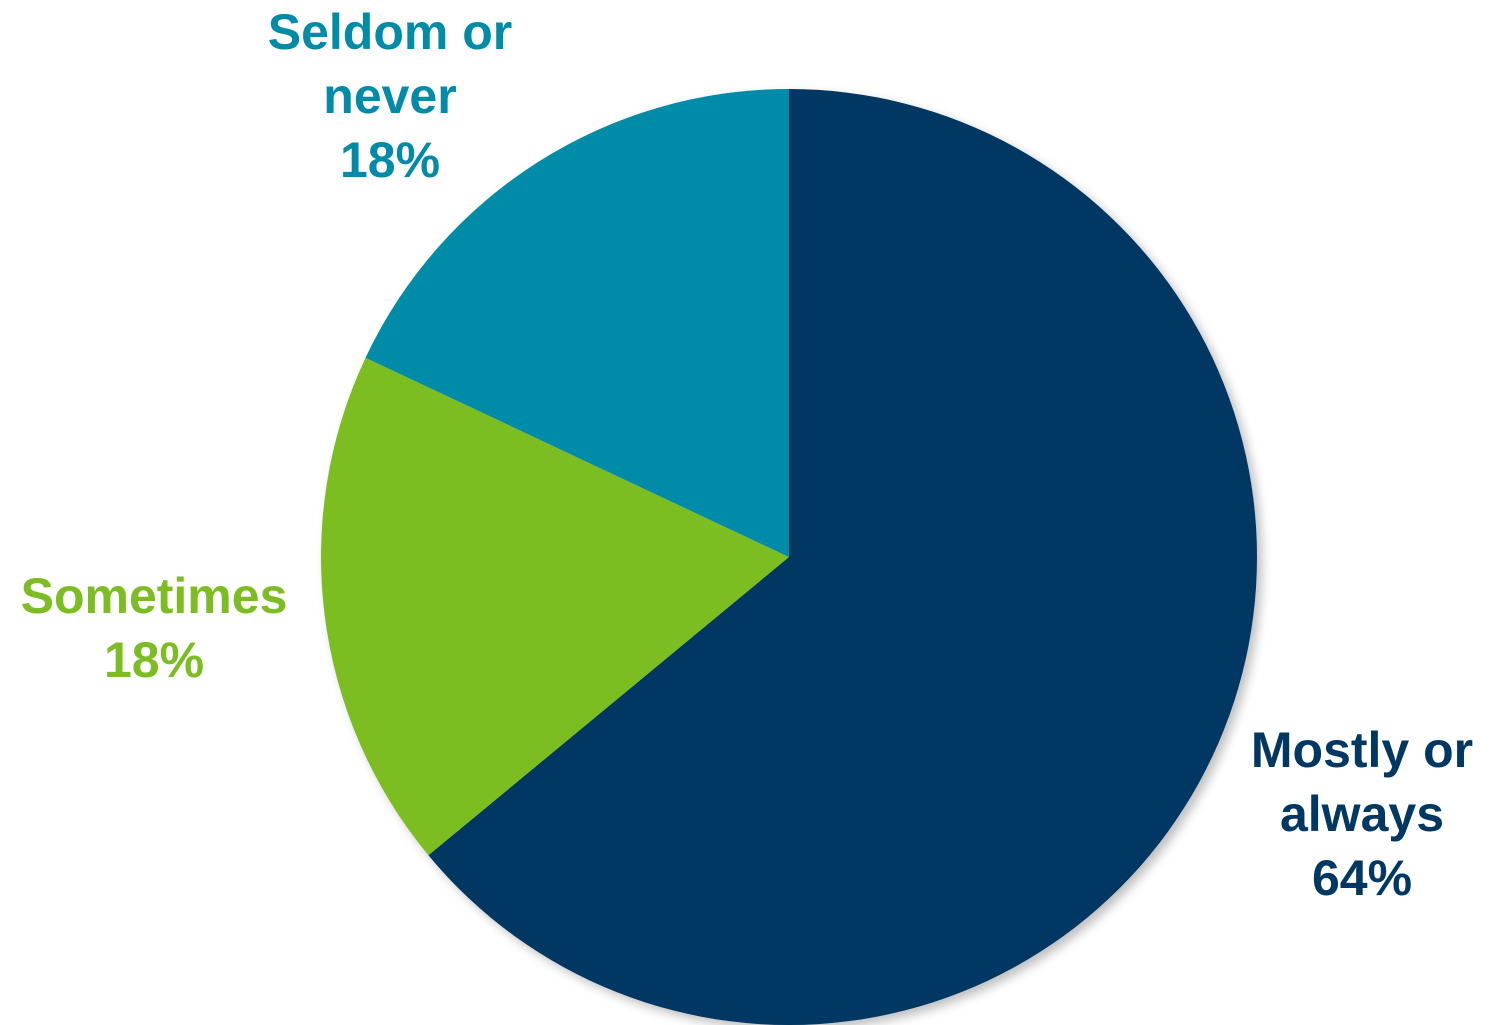 The image size is (1489, 1025). Describe the element at coordinates (1362, 878) in the screenshot. I see `label-percent: 64%` at that location.